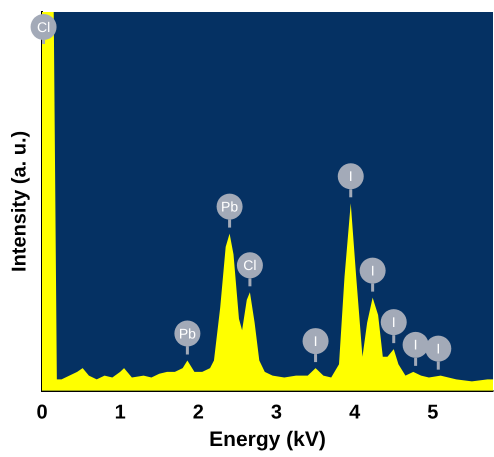 The image size is (494, 457). I want to click on x-tick-label: 4, so click(355, 412).